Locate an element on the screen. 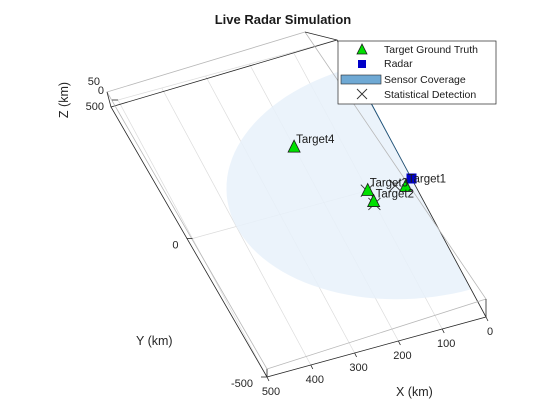 Image resolution: width=560 pixels, height=420 pixels. axes-vertical-edge-back is located at coordinates (109, 99).